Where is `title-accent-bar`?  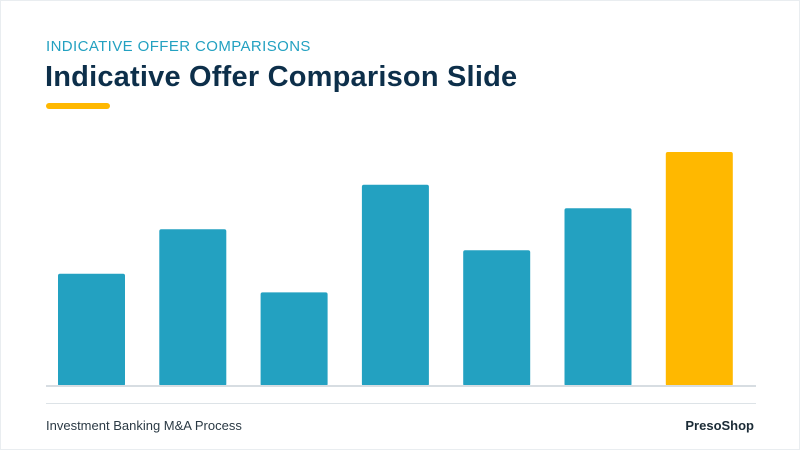 title-accent-bar is located at coordinates (78, 106).